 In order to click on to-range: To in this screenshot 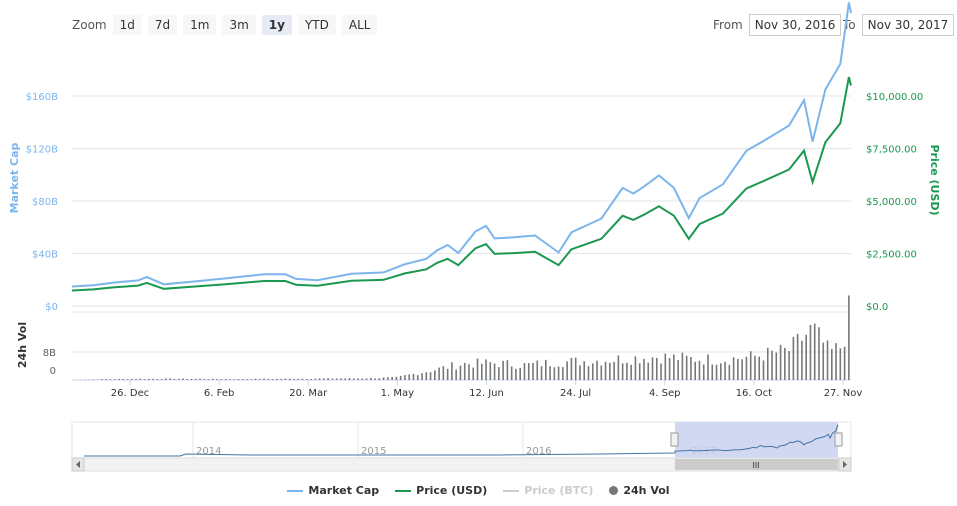, I will do `click(898, 25)`.